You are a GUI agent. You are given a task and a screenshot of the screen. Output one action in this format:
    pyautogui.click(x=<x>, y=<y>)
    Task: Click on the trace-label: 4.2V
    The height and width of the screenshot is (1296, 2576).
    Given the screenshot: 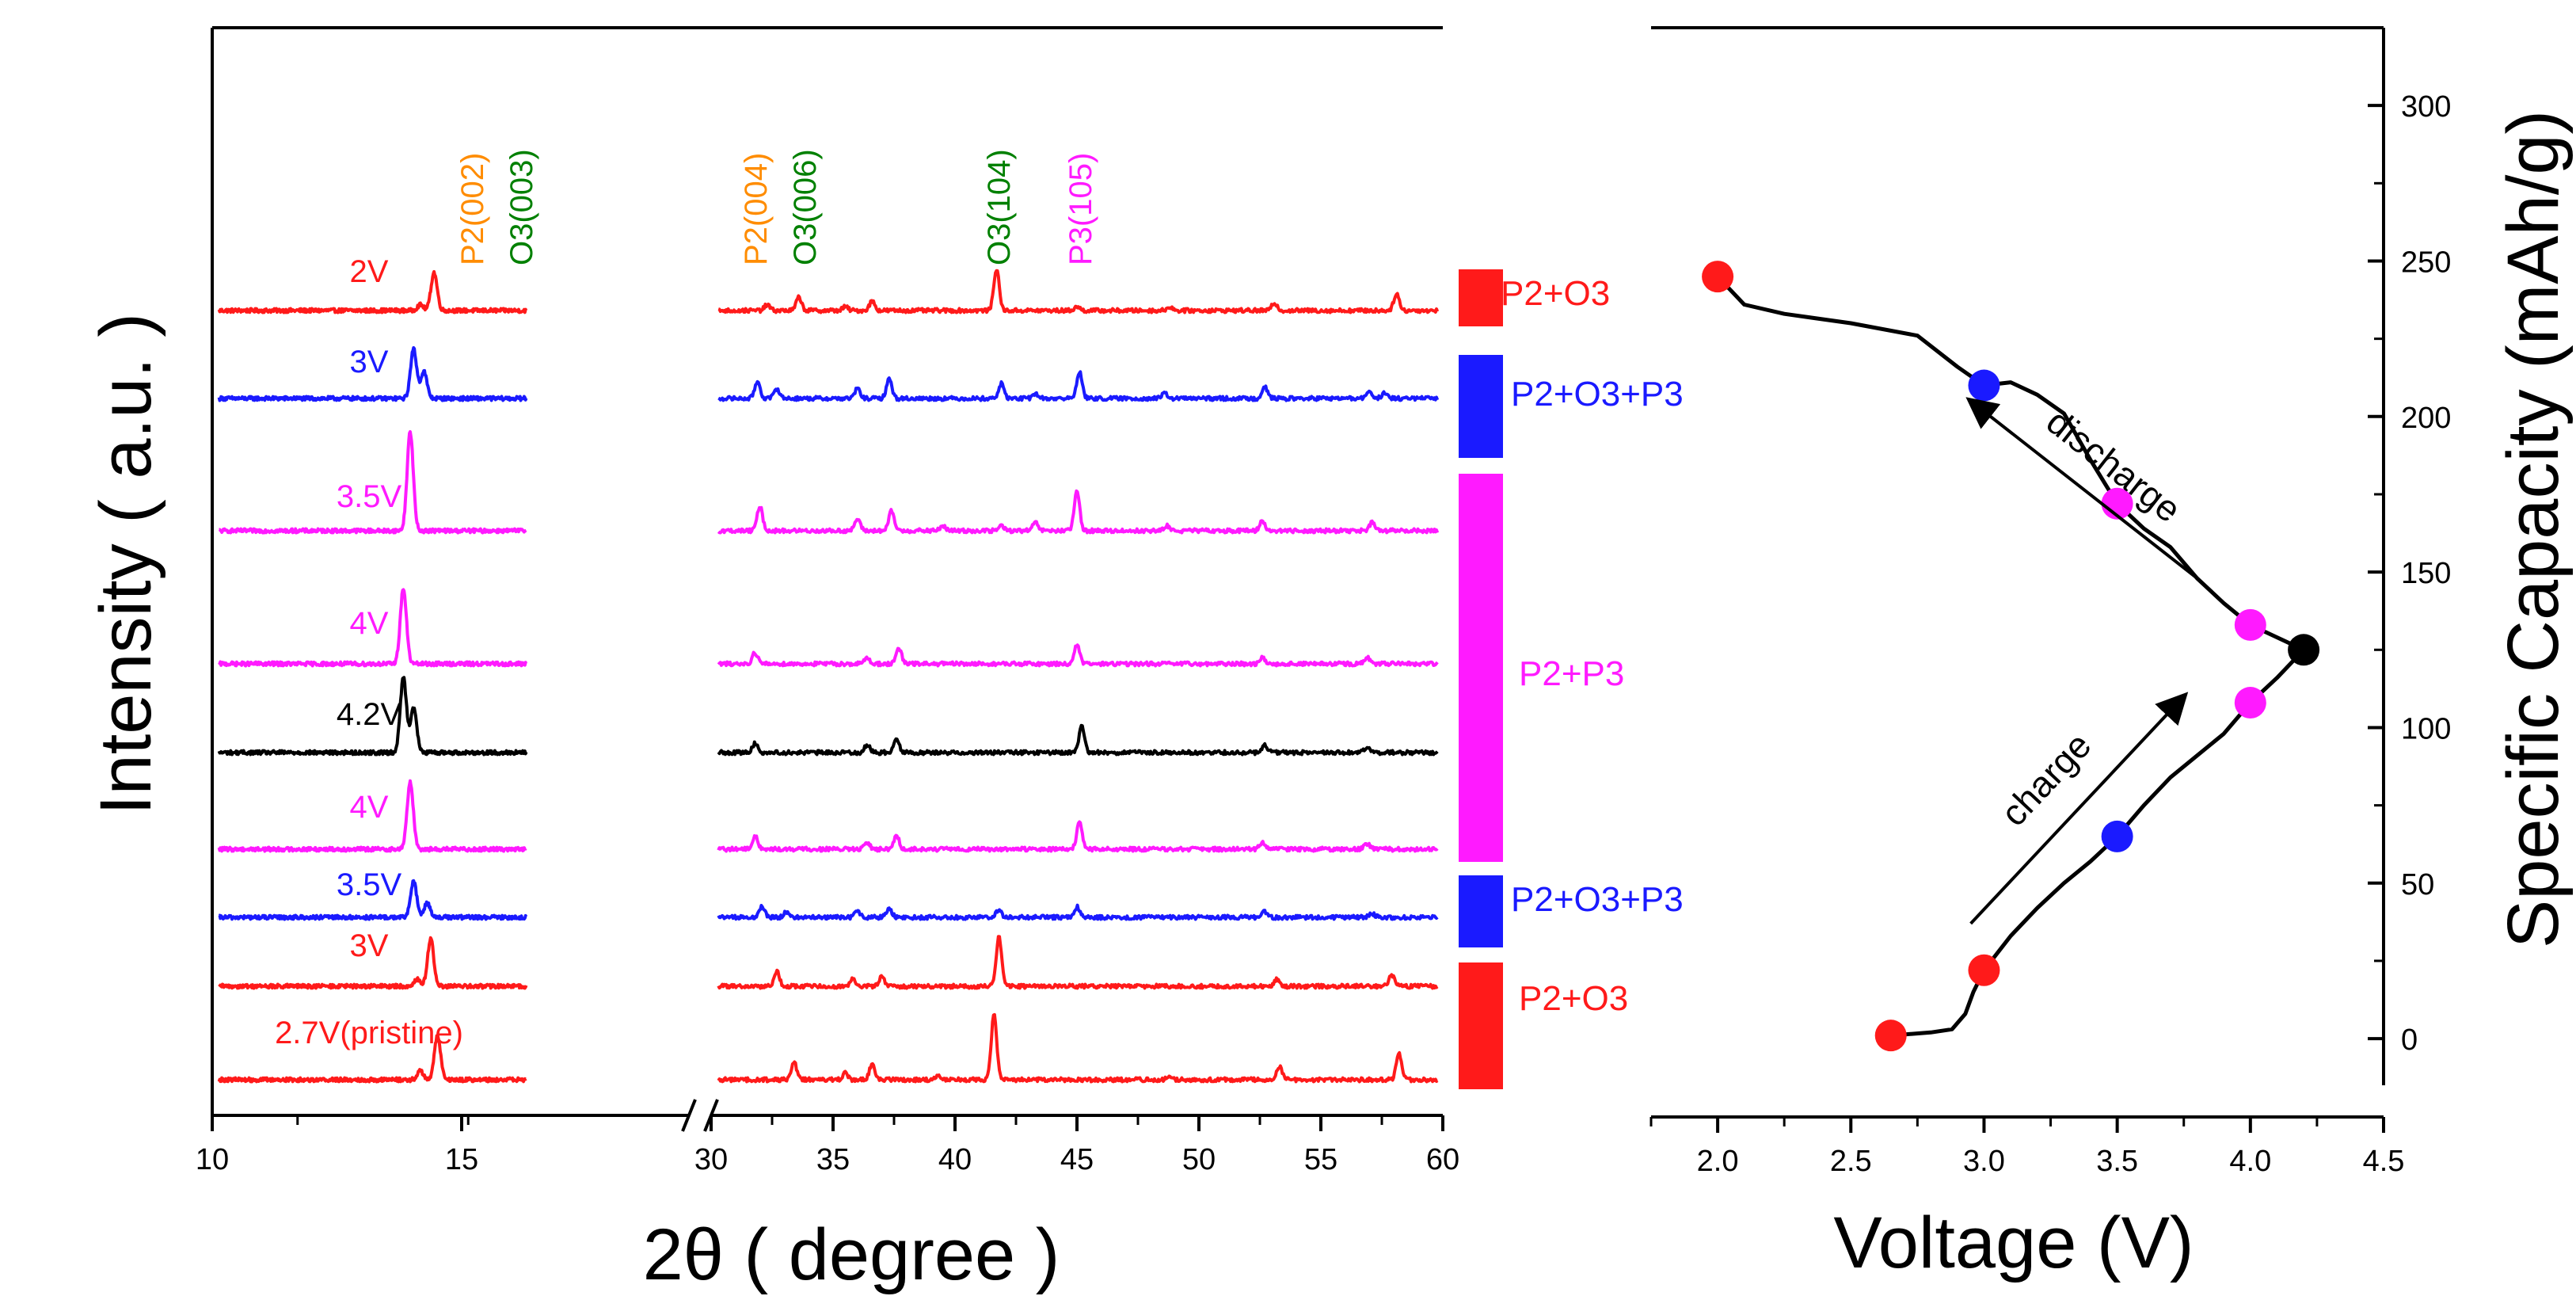 What is the action you would take?
    pyautogui.click(x=369, y=714)
    